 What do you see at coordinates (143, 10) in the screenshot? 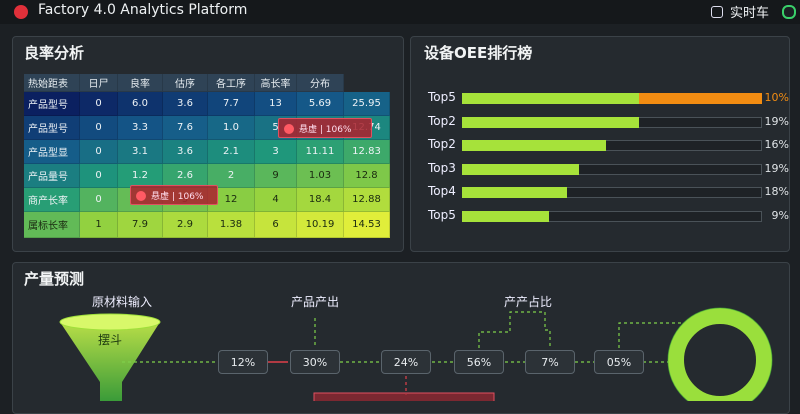
I see `app-title: Factory 4.0 Analytics Platform` at bounding box center [143, 10].